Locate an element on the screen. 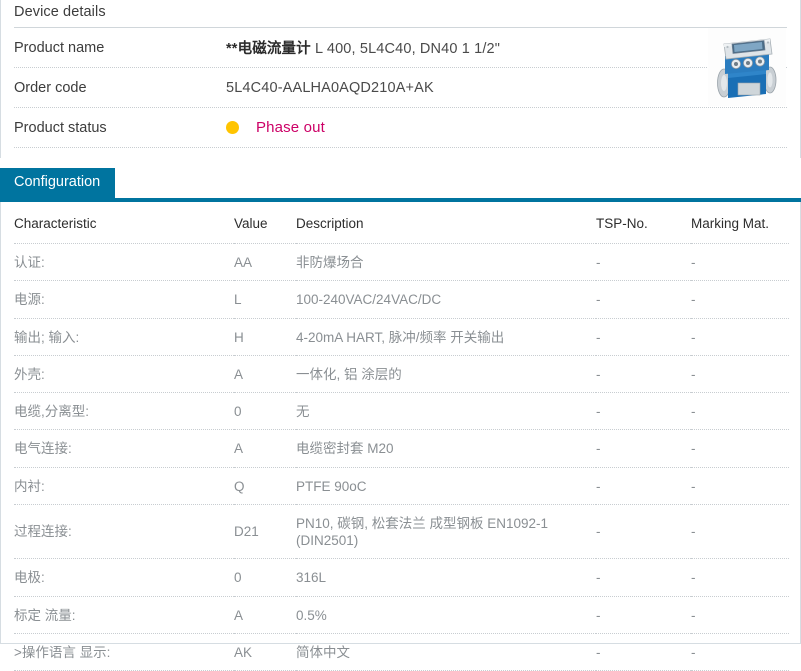 Image resolution: width=801 pixels, height=671 pixels. table-row: >操作语言 显示: AK 简体中文 - - is located at coordinates (401, 652).